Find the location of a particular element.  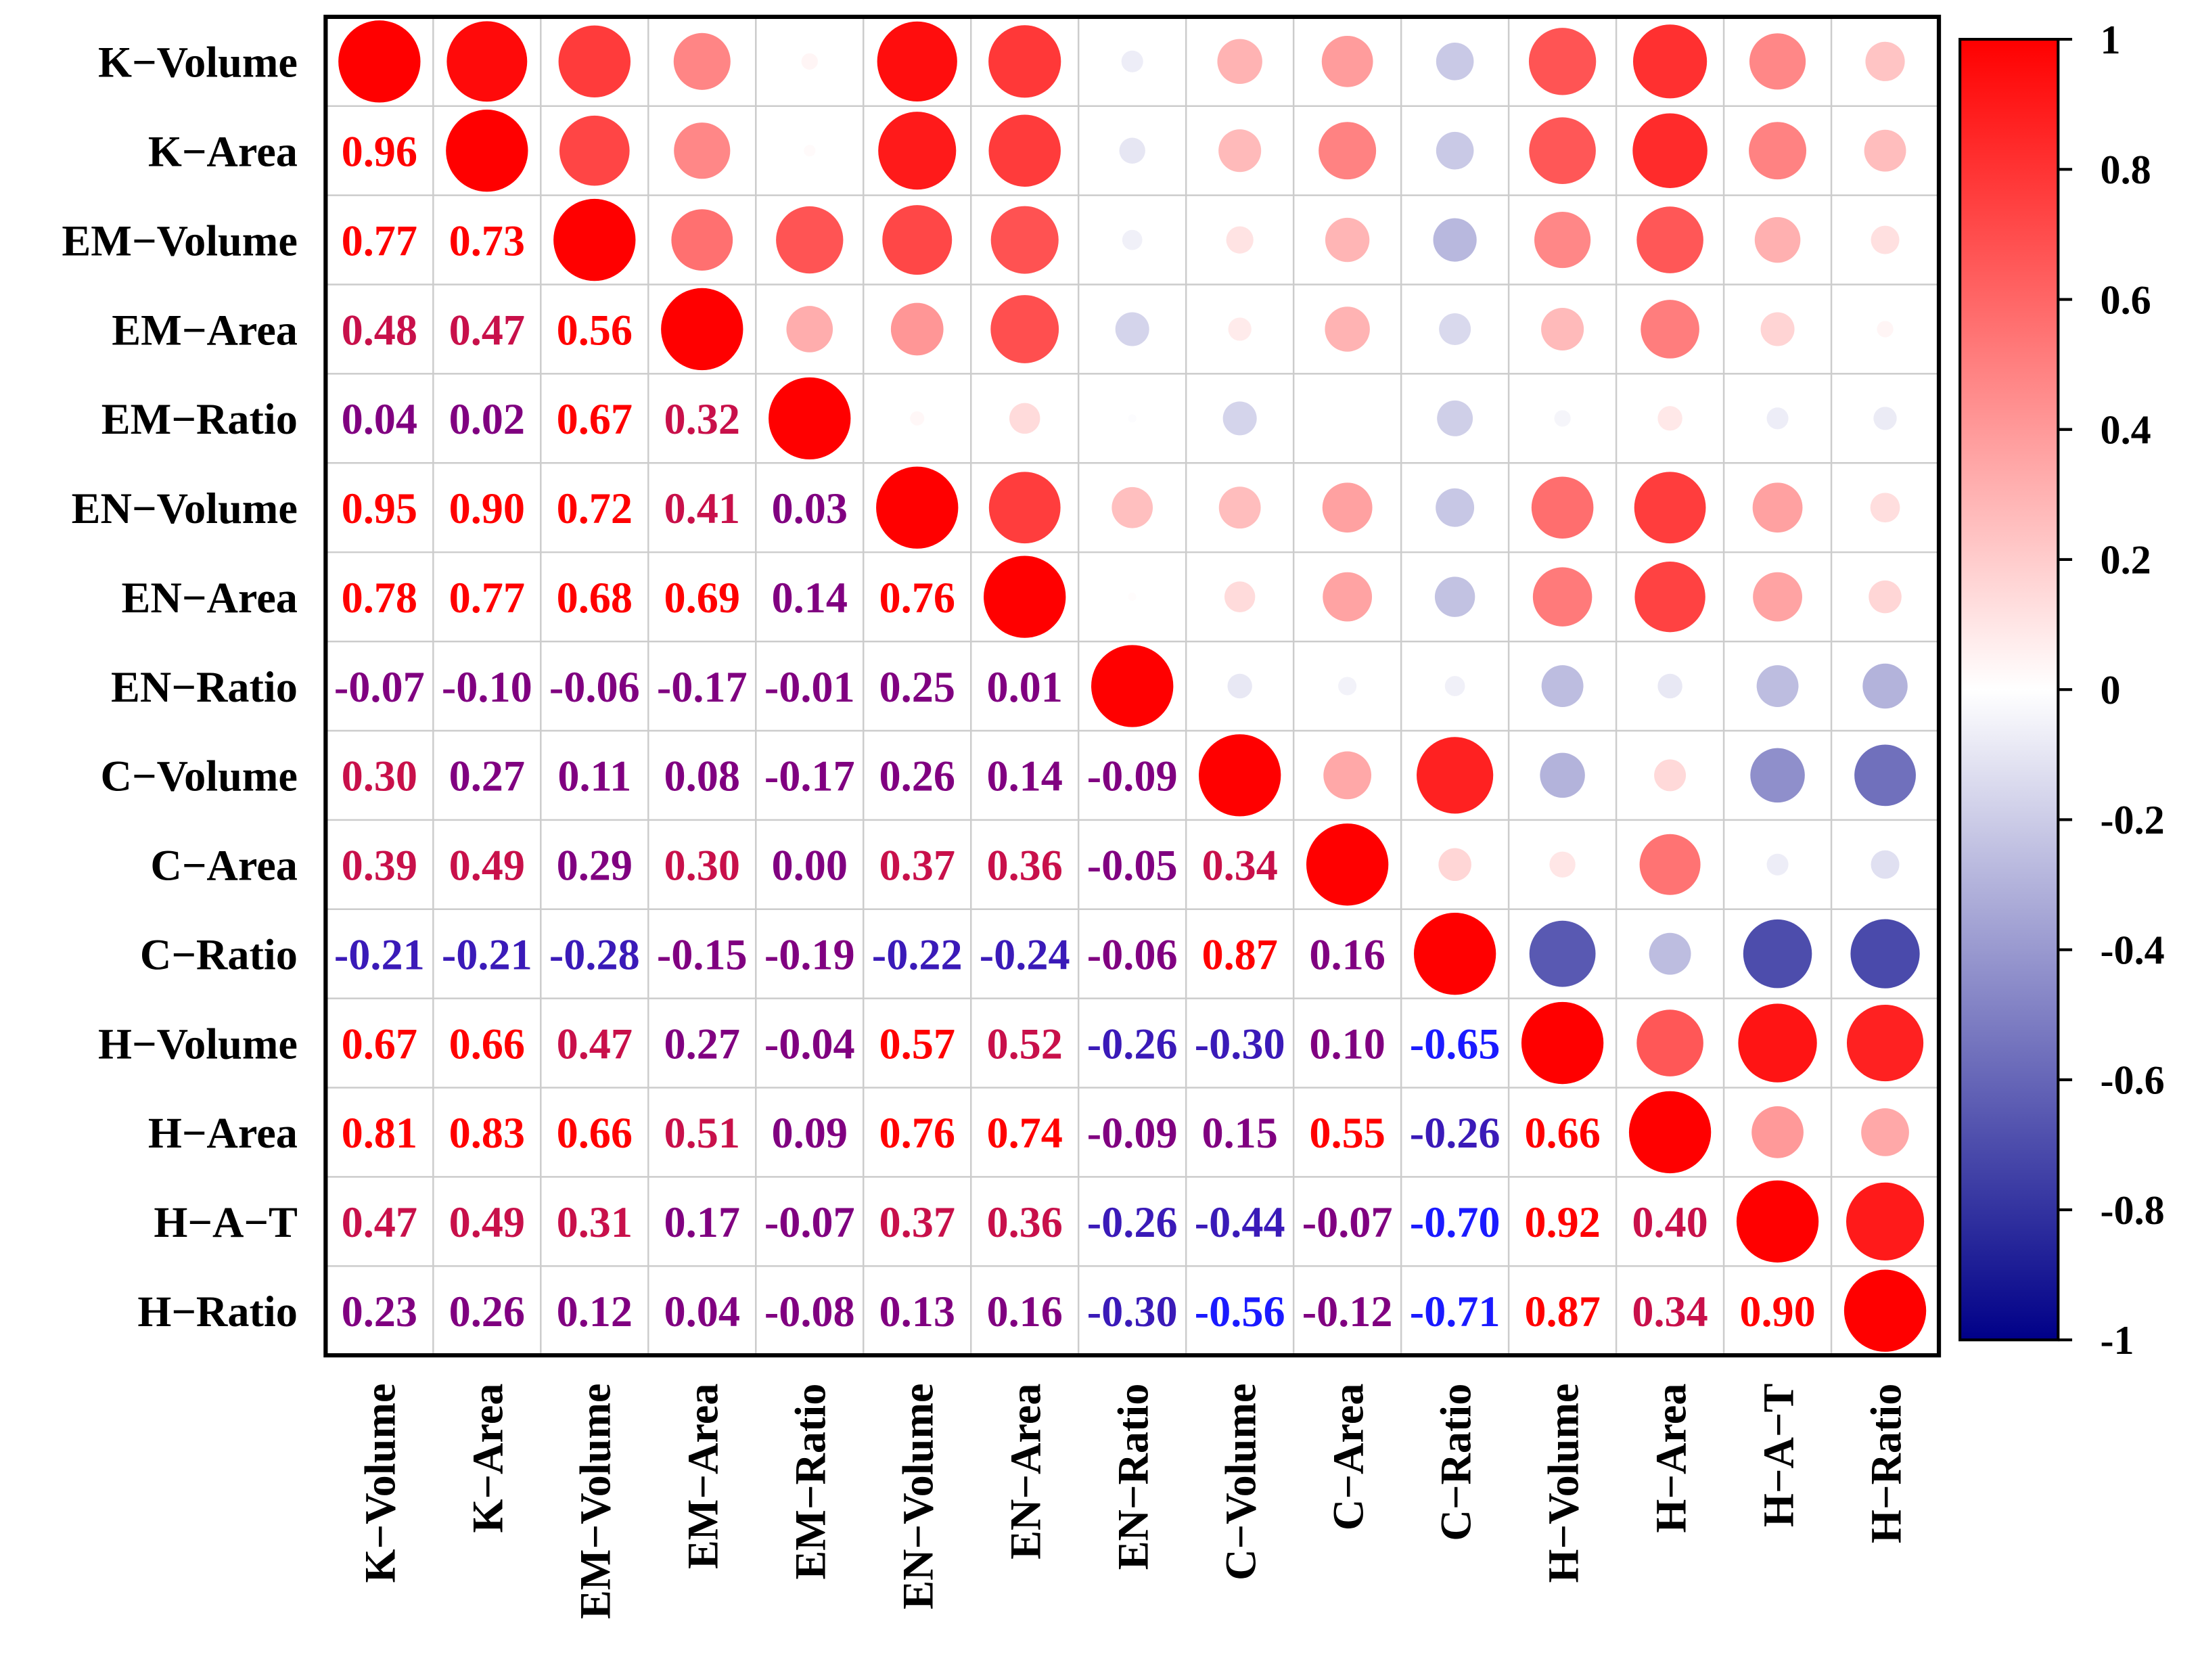

correlation-value: -0.06 is located at coordinates (1133, 954).